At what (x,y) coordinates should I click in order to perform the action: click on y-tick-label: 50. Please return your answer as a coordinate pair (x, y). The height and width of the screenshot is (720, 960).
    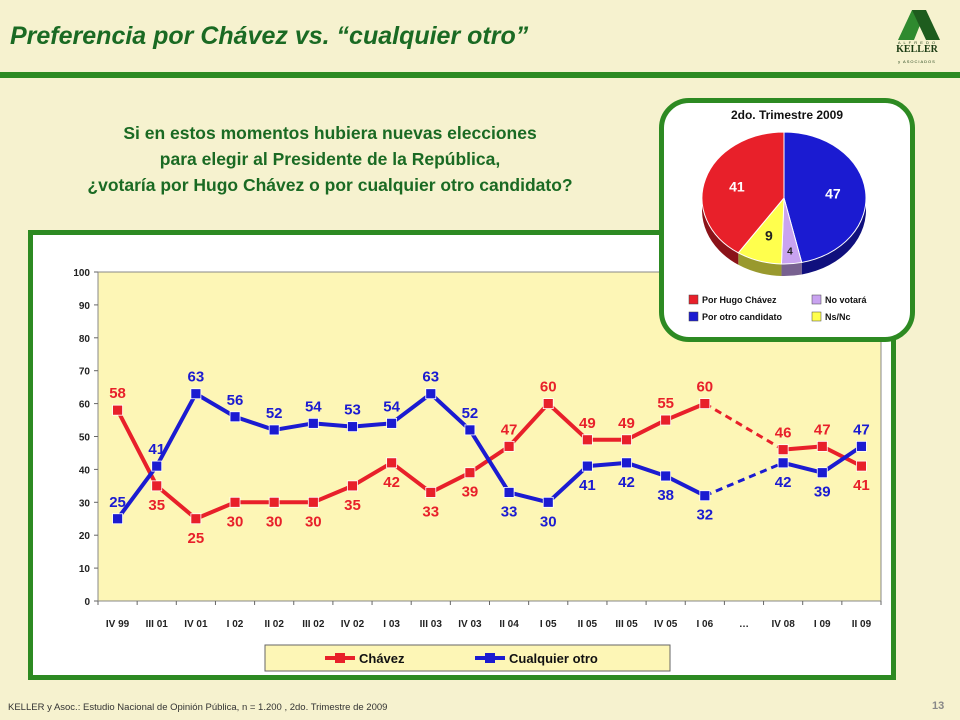
    Looking at the image, I should click on (85, 438).